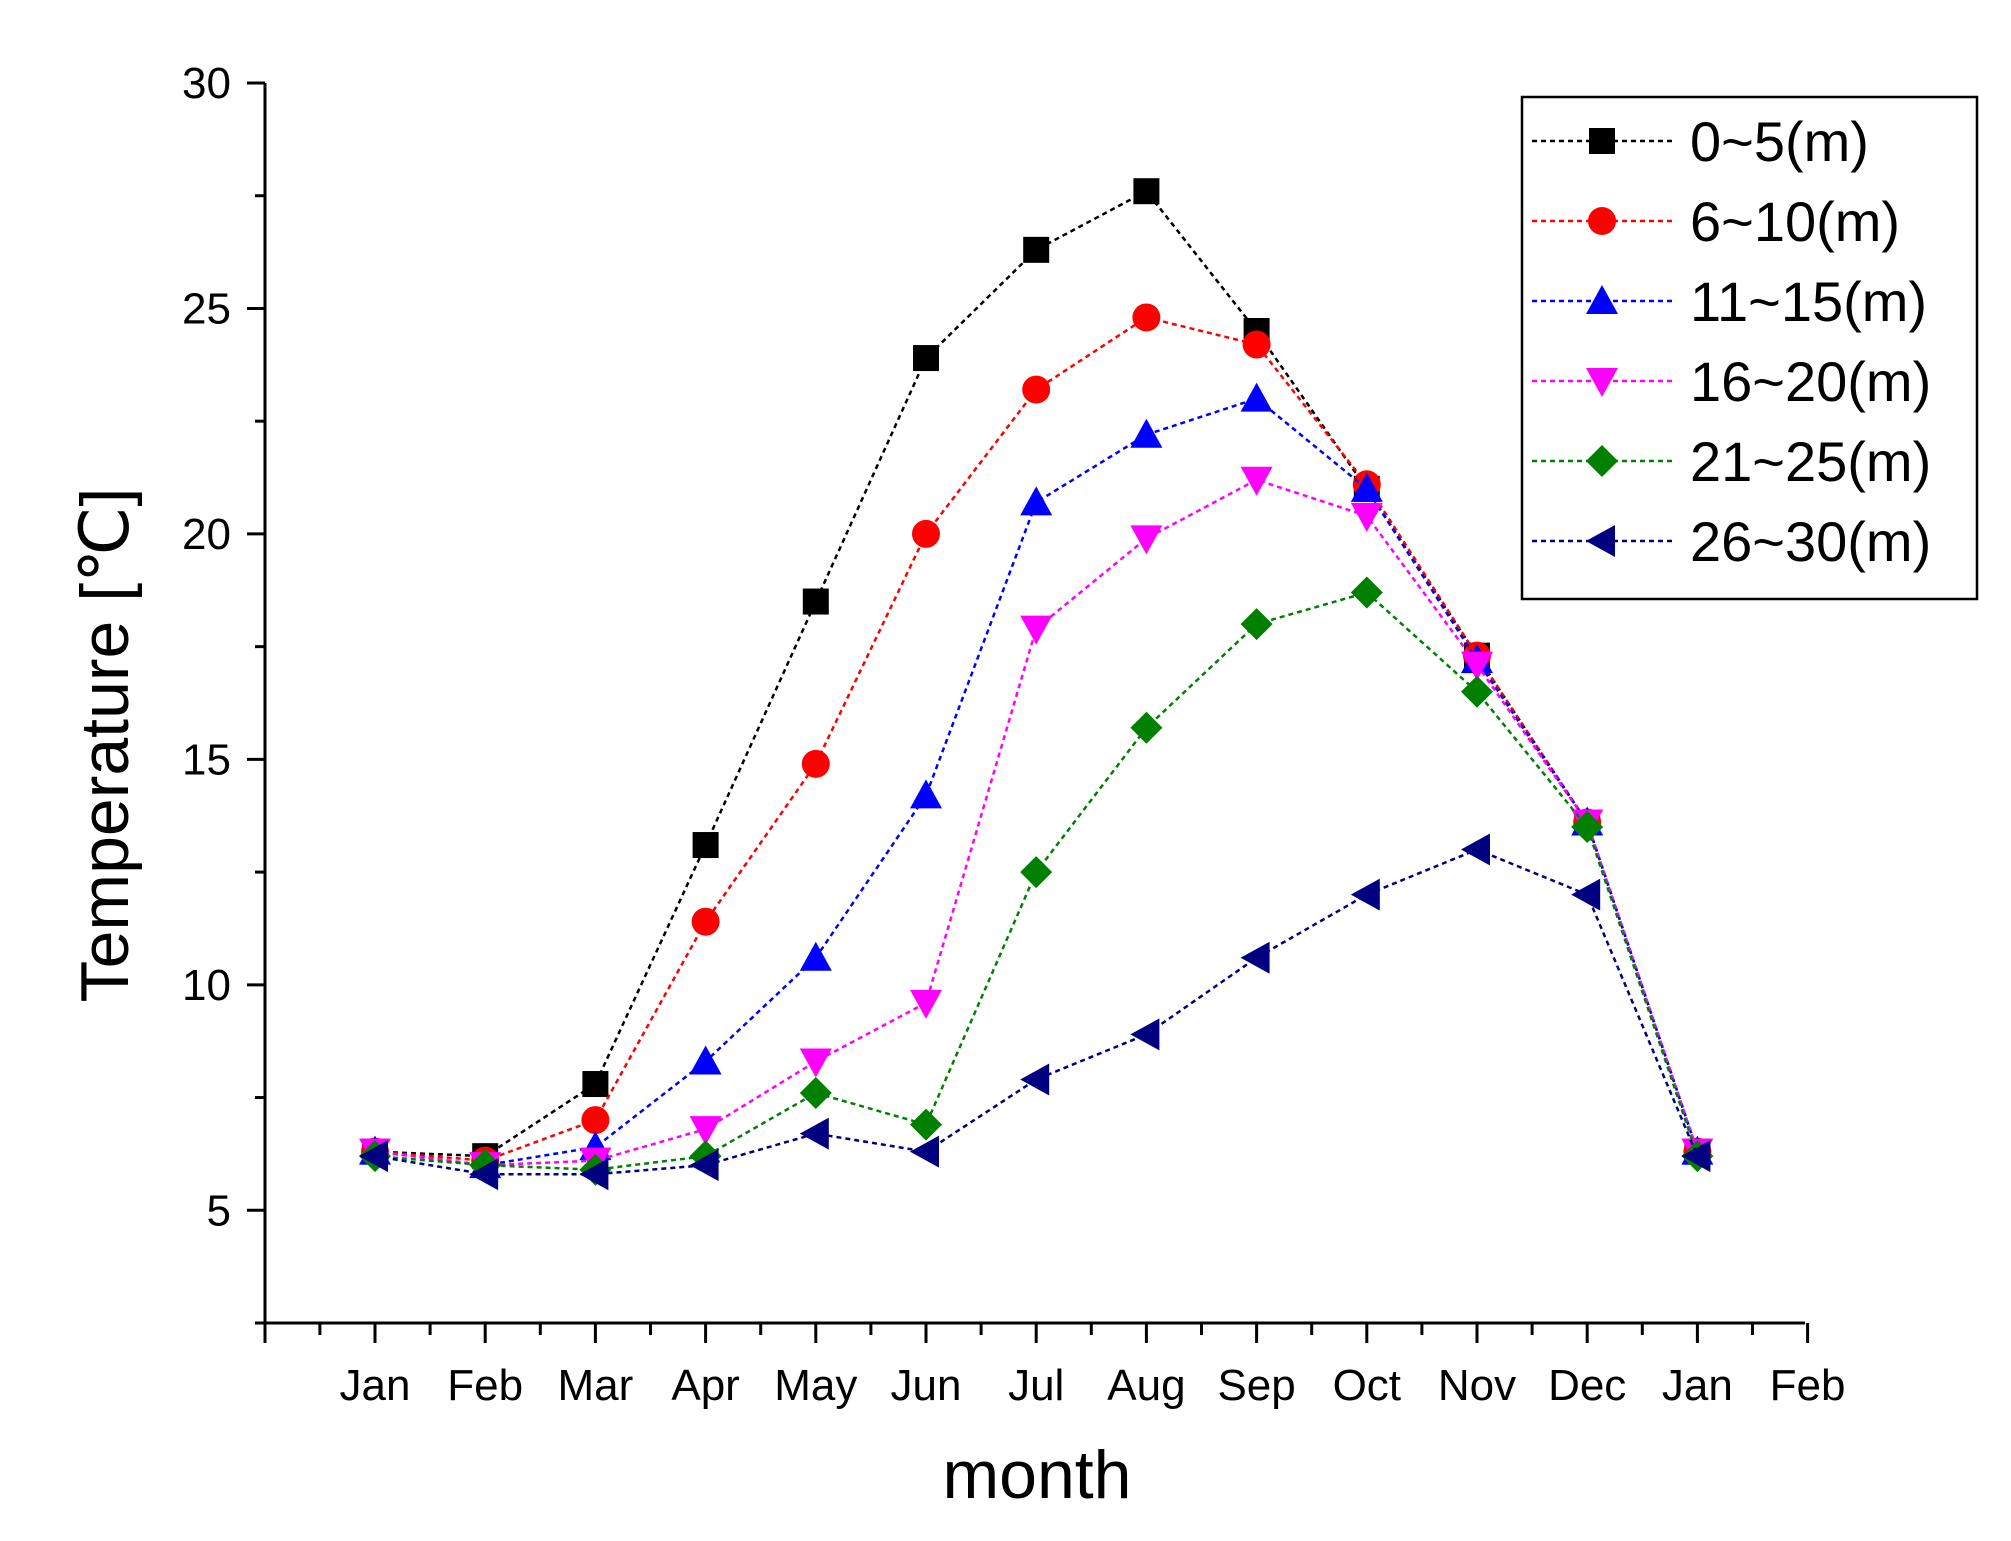  What do you see at coordinates (1367, 1385) in the screenshot?
I see `x-tick-label: Oct` at bounding box center [1367, 1385].